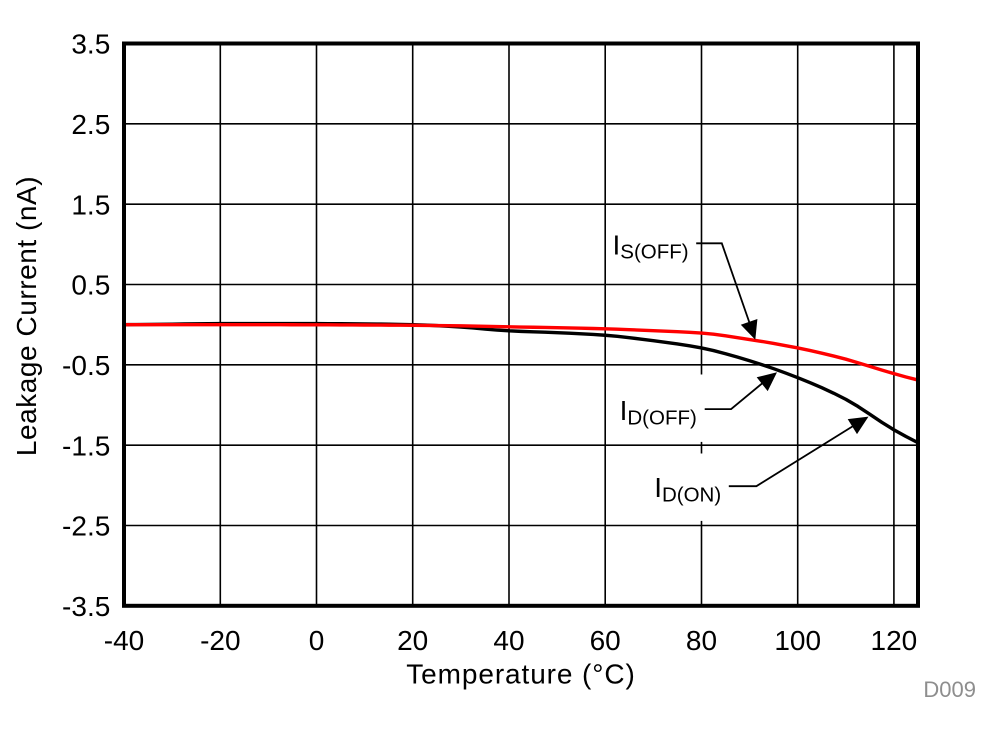  I want to click on svg-text: -3.5, so click(86, 606).